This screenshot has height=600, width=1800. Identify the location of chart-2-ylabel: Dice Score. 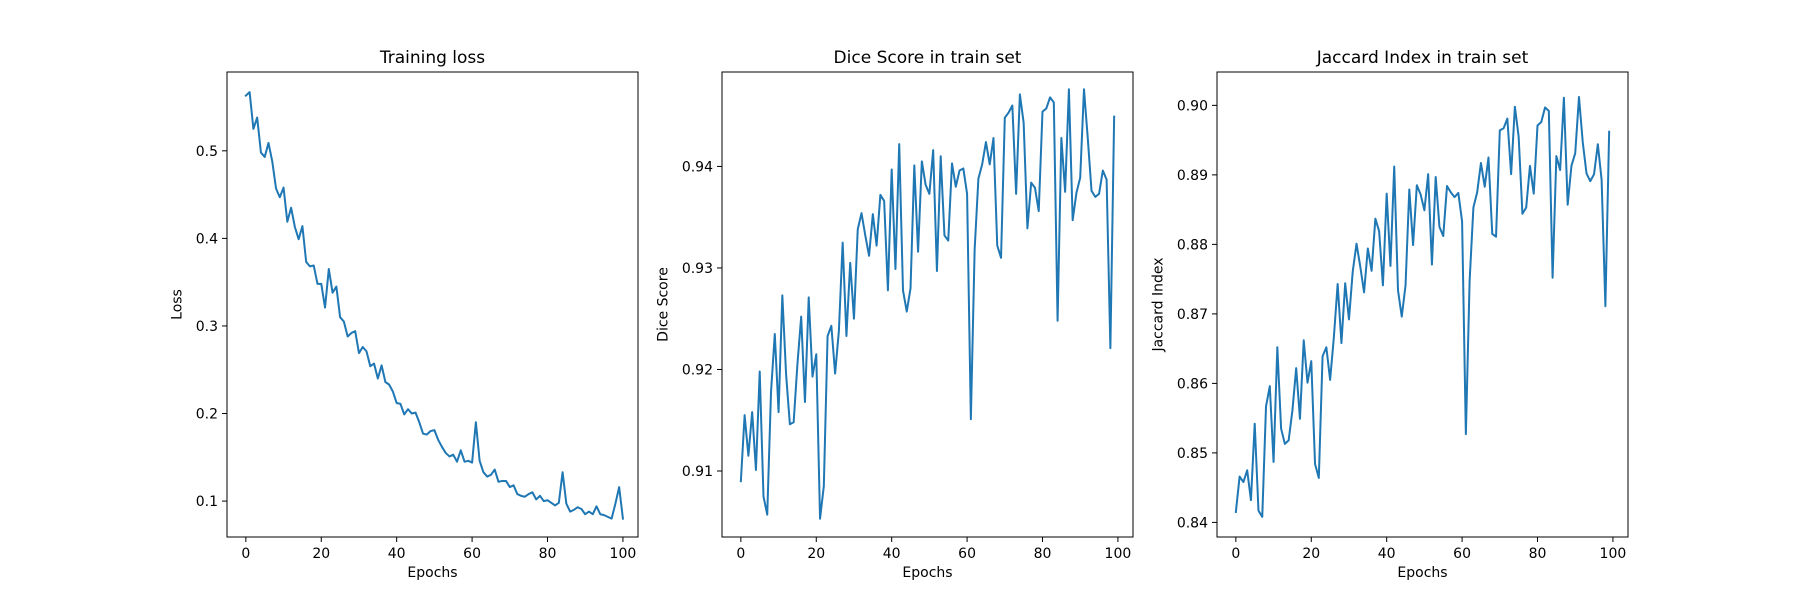
(663, 304).